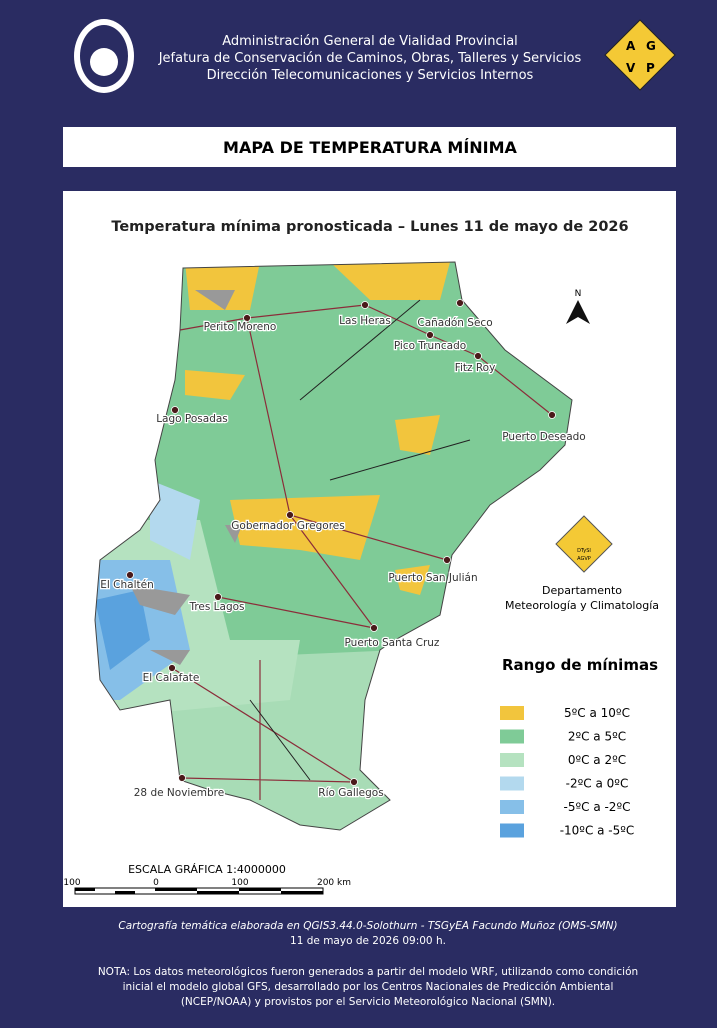  Describe the element at coordinates (584, 551) in the screenshot. I see `badge-text: DTySI` at that location.